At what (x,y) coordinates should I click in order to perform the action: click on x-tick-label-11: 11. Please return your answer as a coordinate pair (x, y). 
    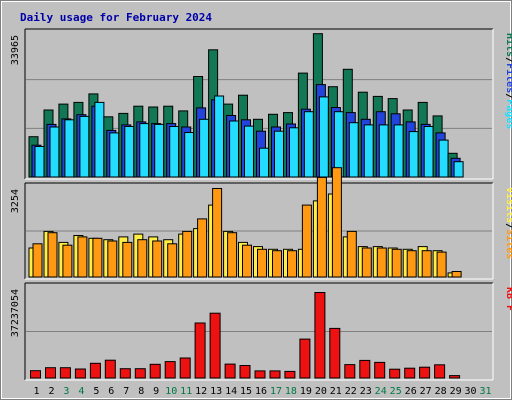
    Looking at the image, I should click on (186, 391).